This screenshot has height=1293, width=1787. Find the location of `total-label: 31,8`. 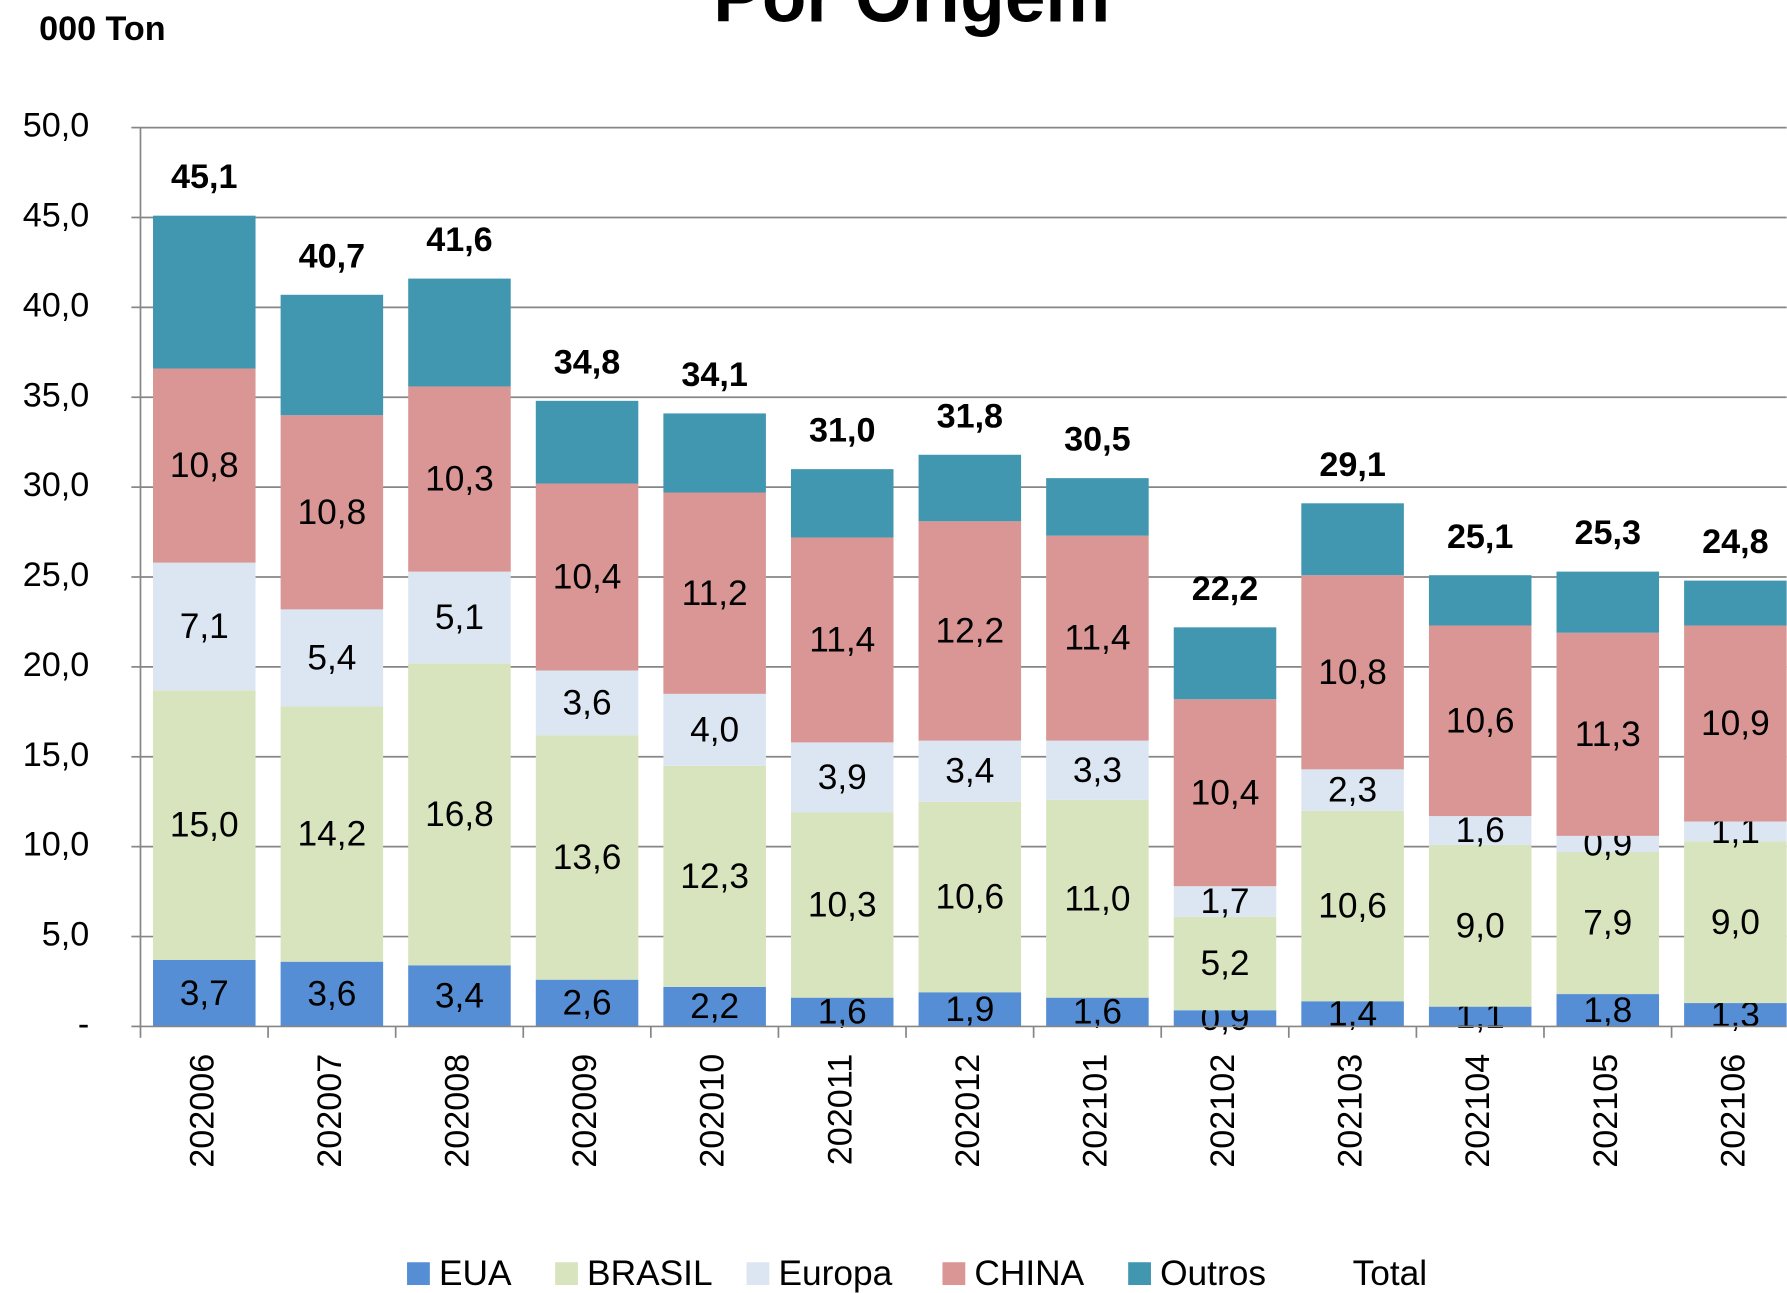

total-label: 31,8 is located at coordinates (970, 416).